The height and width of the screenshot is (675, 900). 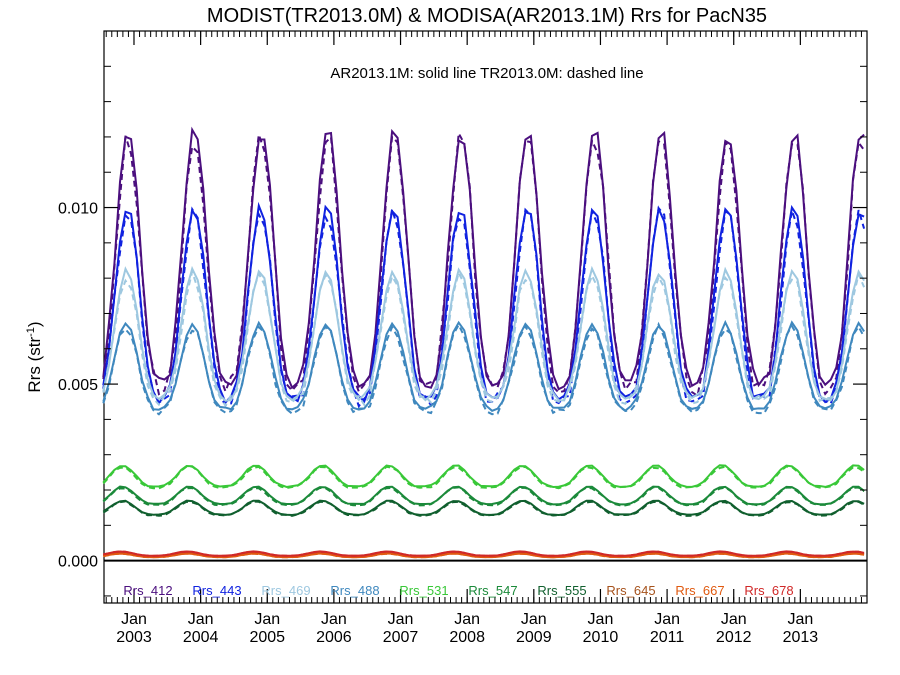 I want to click on legend-entry: Rrs_555, so click(x=561, y=590).